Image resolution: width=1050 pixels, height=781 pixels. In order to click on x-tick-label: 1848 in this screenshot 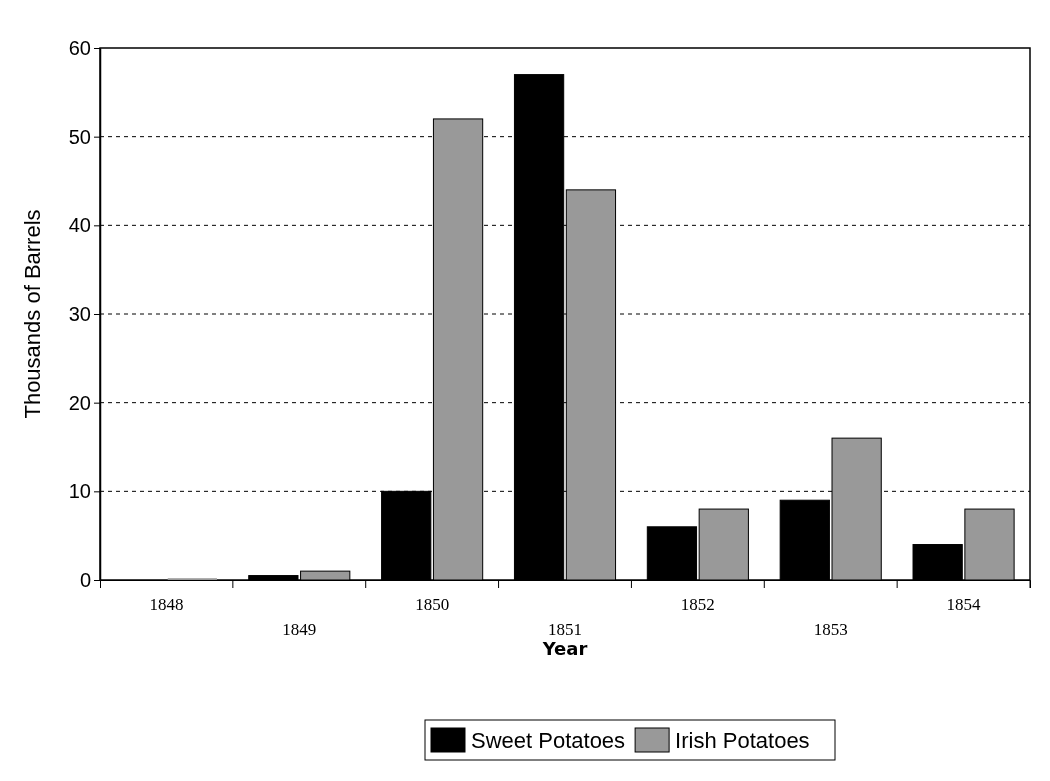, I will do `click(166, 604)`.